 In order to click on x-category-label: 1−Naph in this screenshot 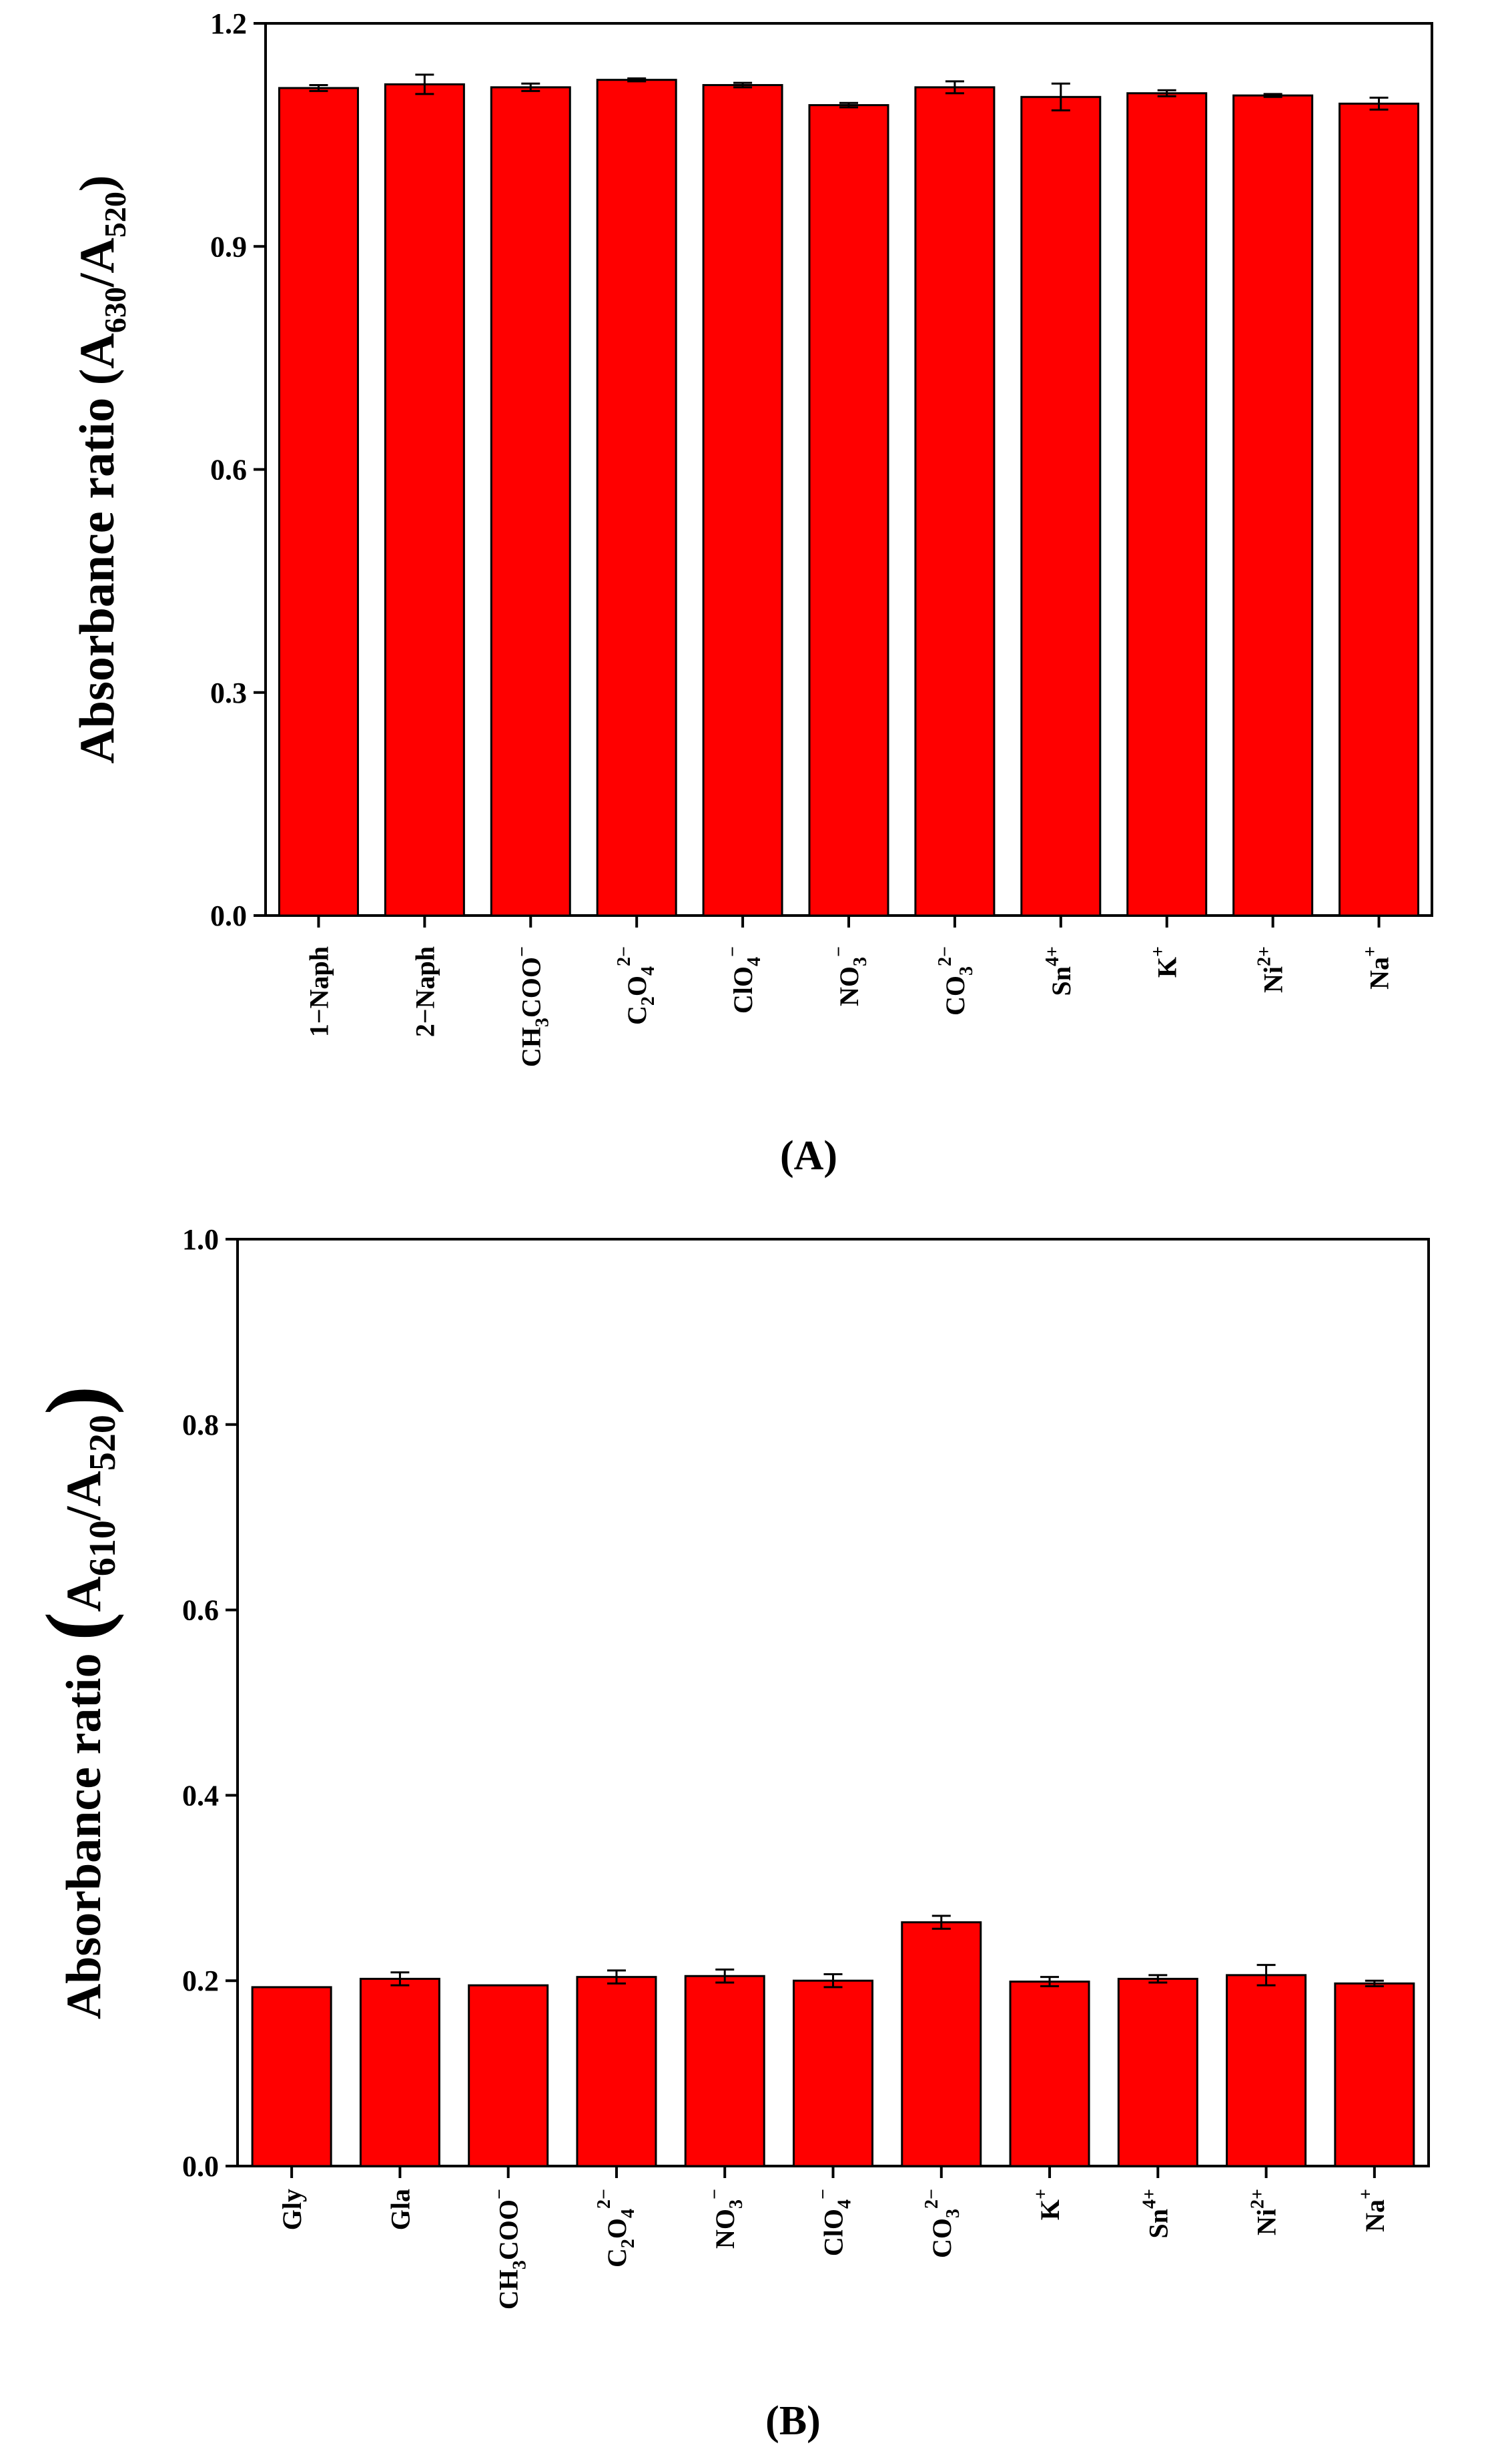, I will do `click(319, 991)`.